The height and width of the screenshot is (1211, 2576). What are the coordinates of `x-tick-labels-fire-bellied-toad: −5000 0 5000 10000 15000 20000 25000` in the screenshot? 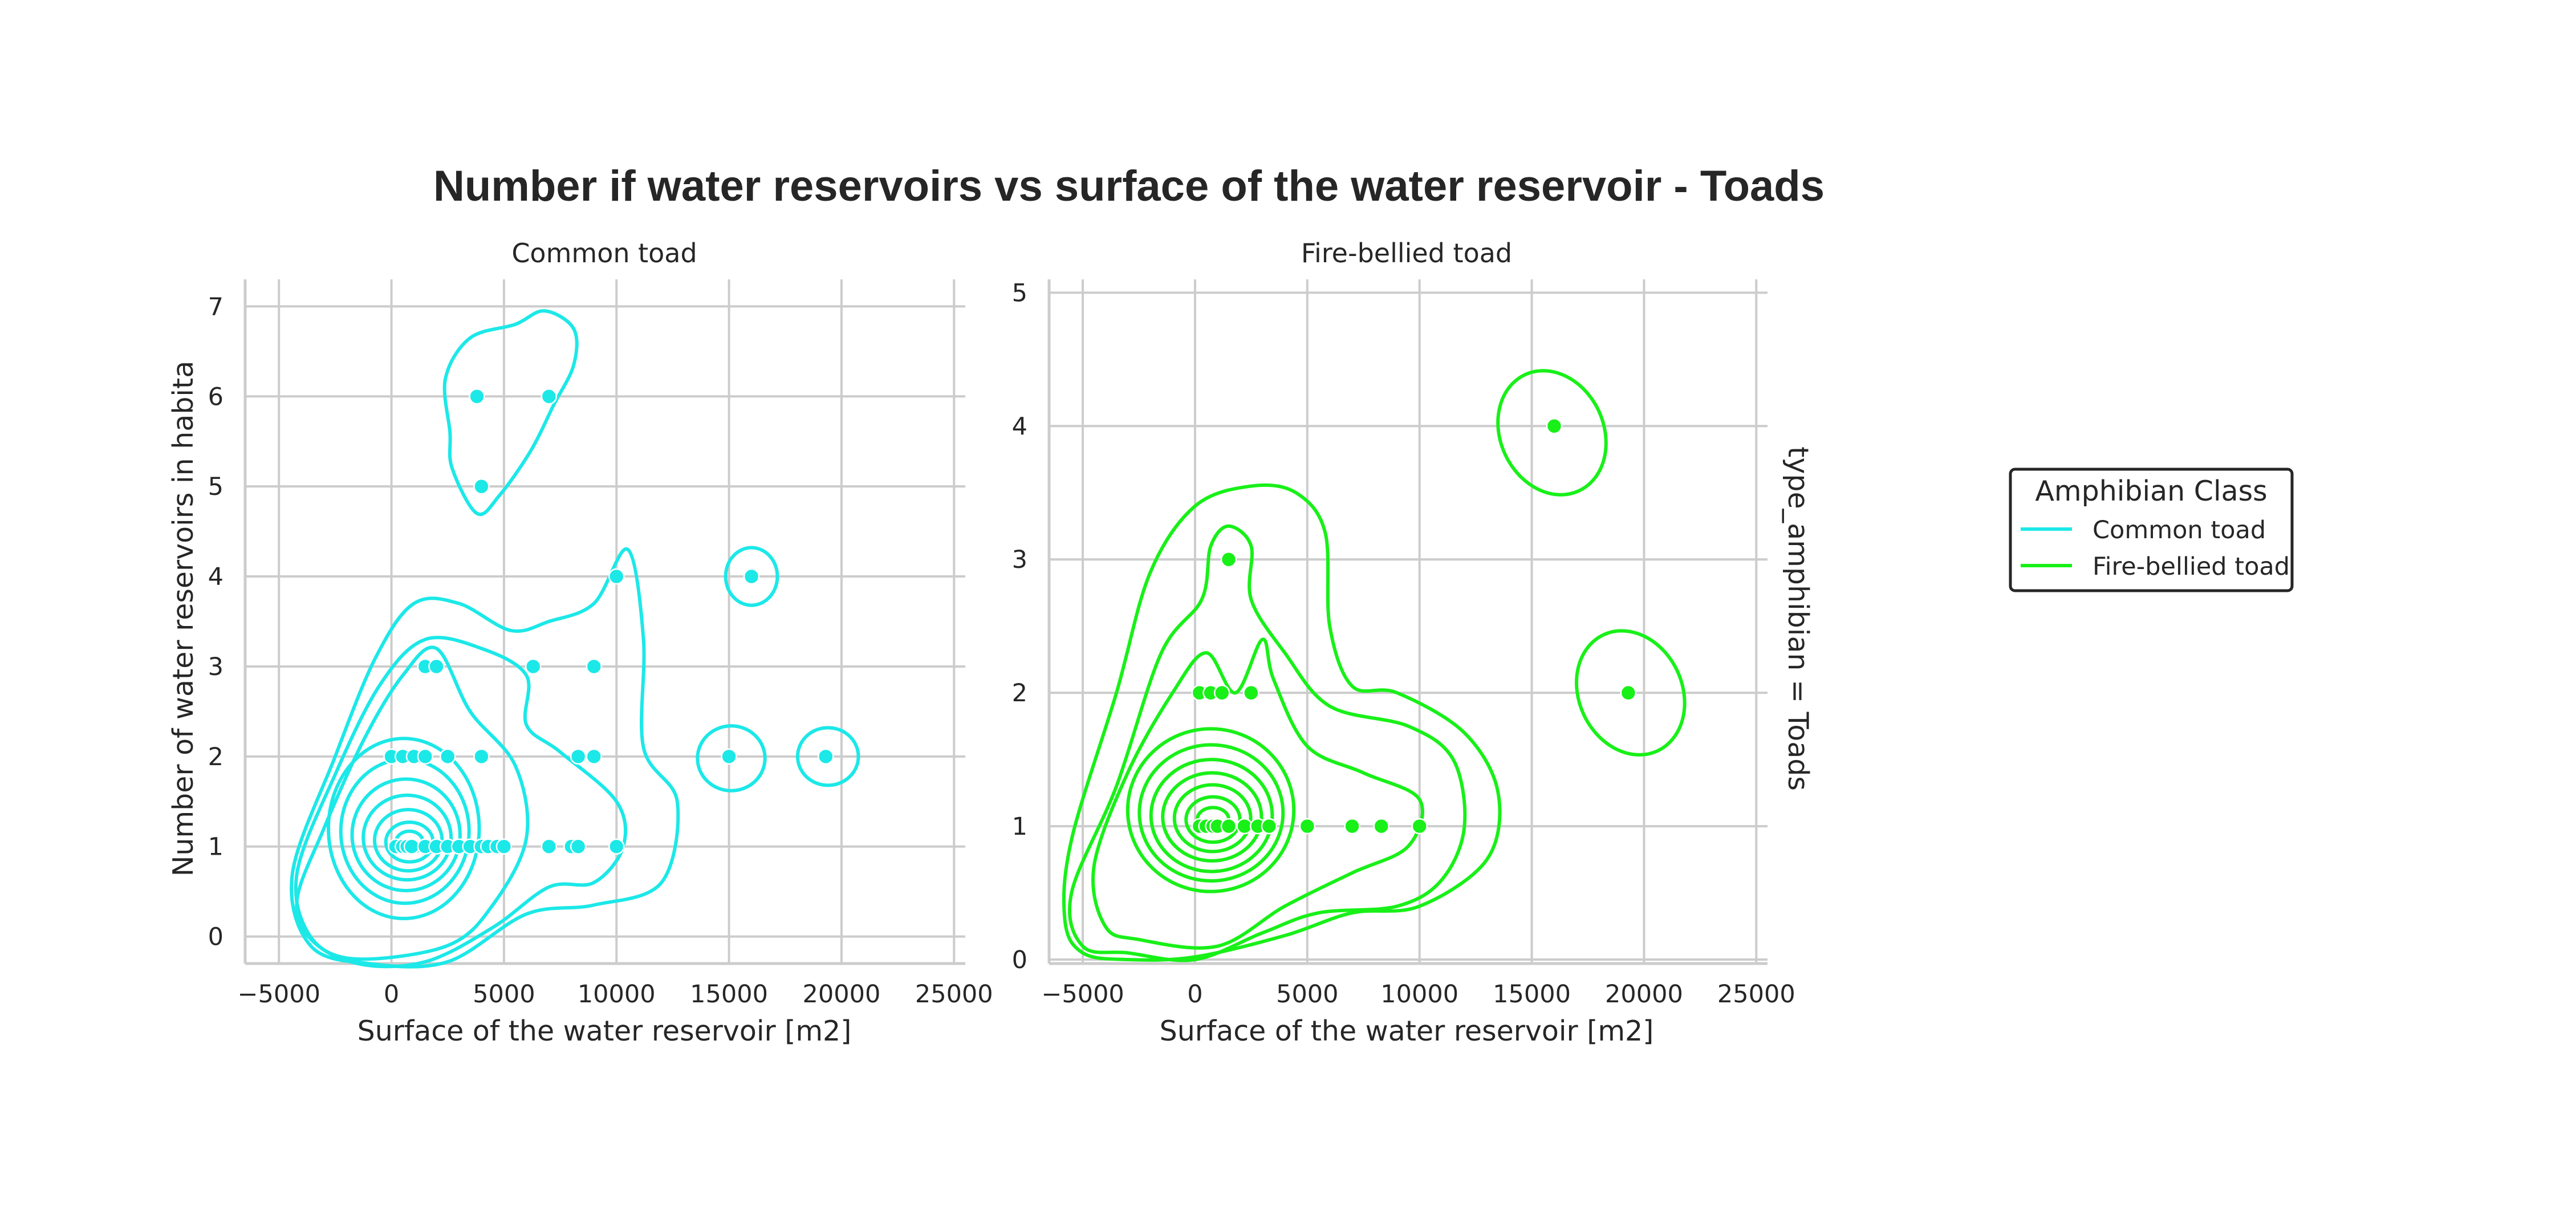 It's located at (1418, 994).